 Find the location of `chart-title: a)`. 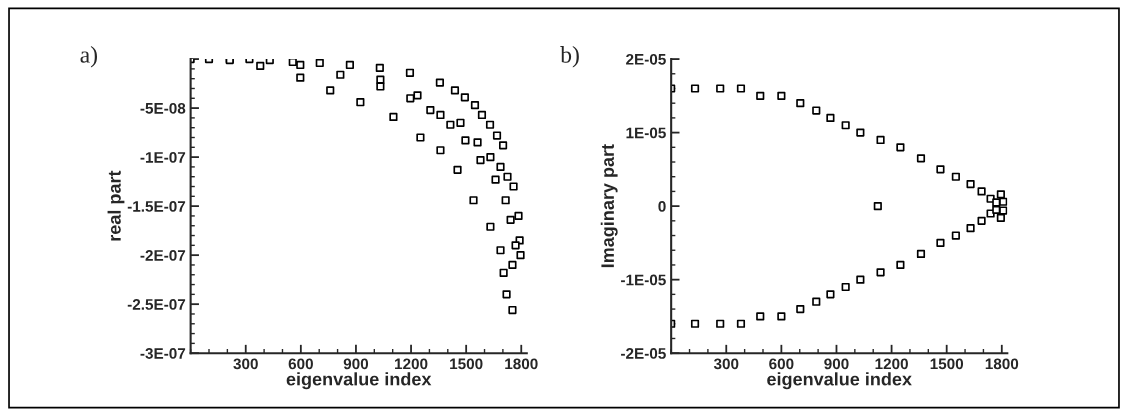

chart-title: a) is located at coordinates (89, 57).